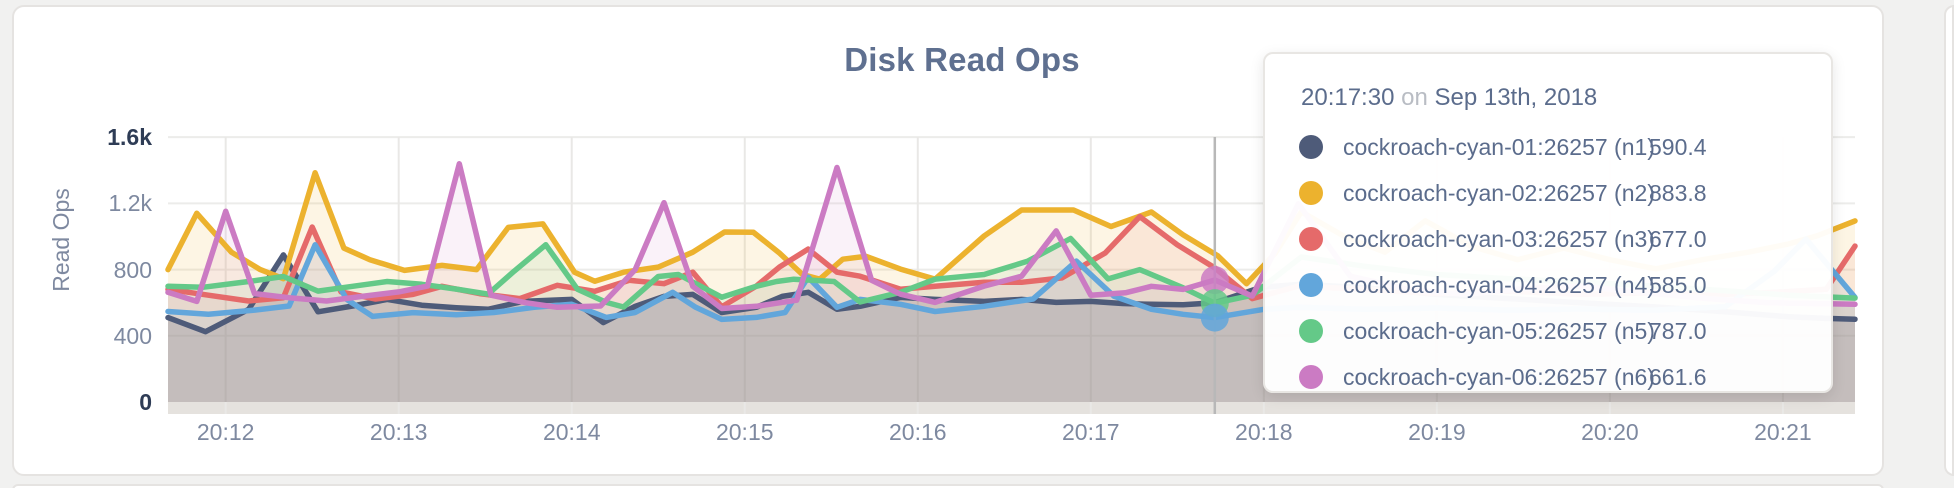 Image resolution: width=1954 pixels, height=488 pixels. What do you see at coordinates (130, 203) in the screenshot?
I see `y-tick-label: 1.2k` at bounding box center [130, 203].